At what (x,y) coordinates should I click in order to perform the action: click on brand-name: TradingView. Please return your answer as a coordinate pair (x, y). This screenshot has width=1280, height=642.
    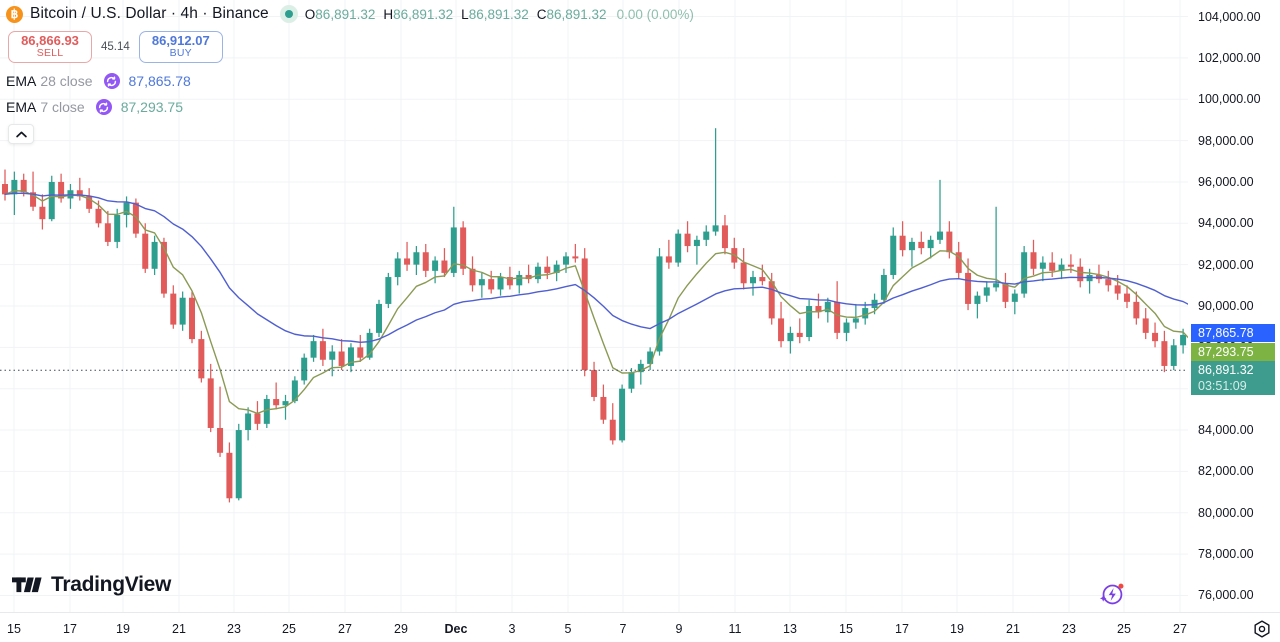
    Looking at the image, I should click on (111, 584).